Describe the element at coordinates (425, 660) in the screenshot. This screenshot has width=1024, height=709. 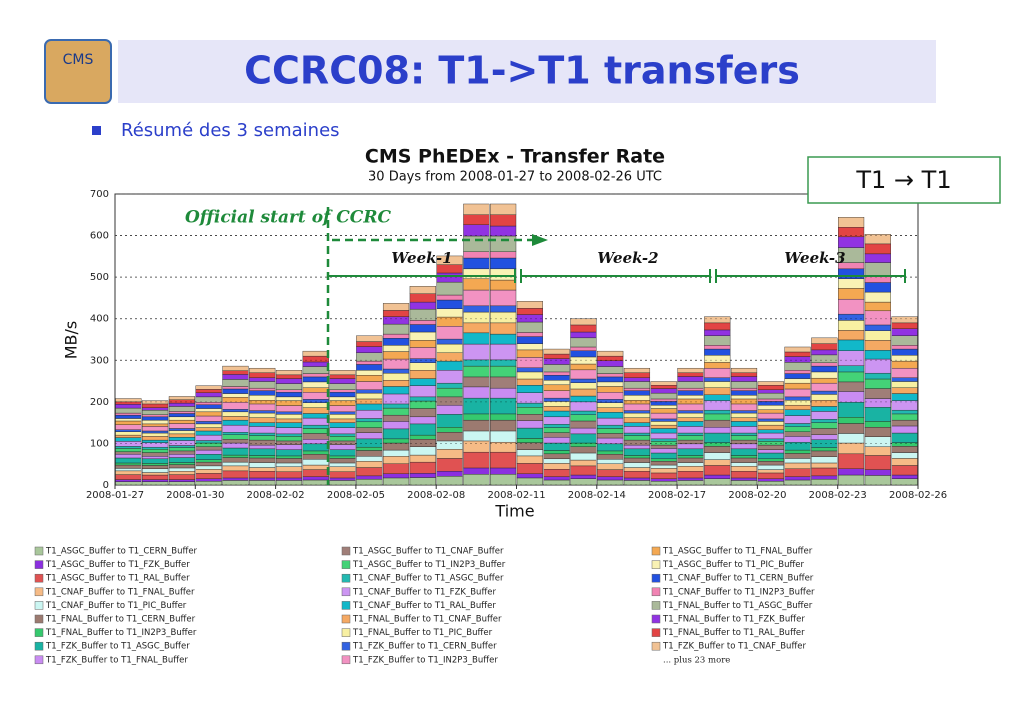
I see `legend-label: T1_FZK_Buffer to T1_IN2P3_Buffer` at that location.